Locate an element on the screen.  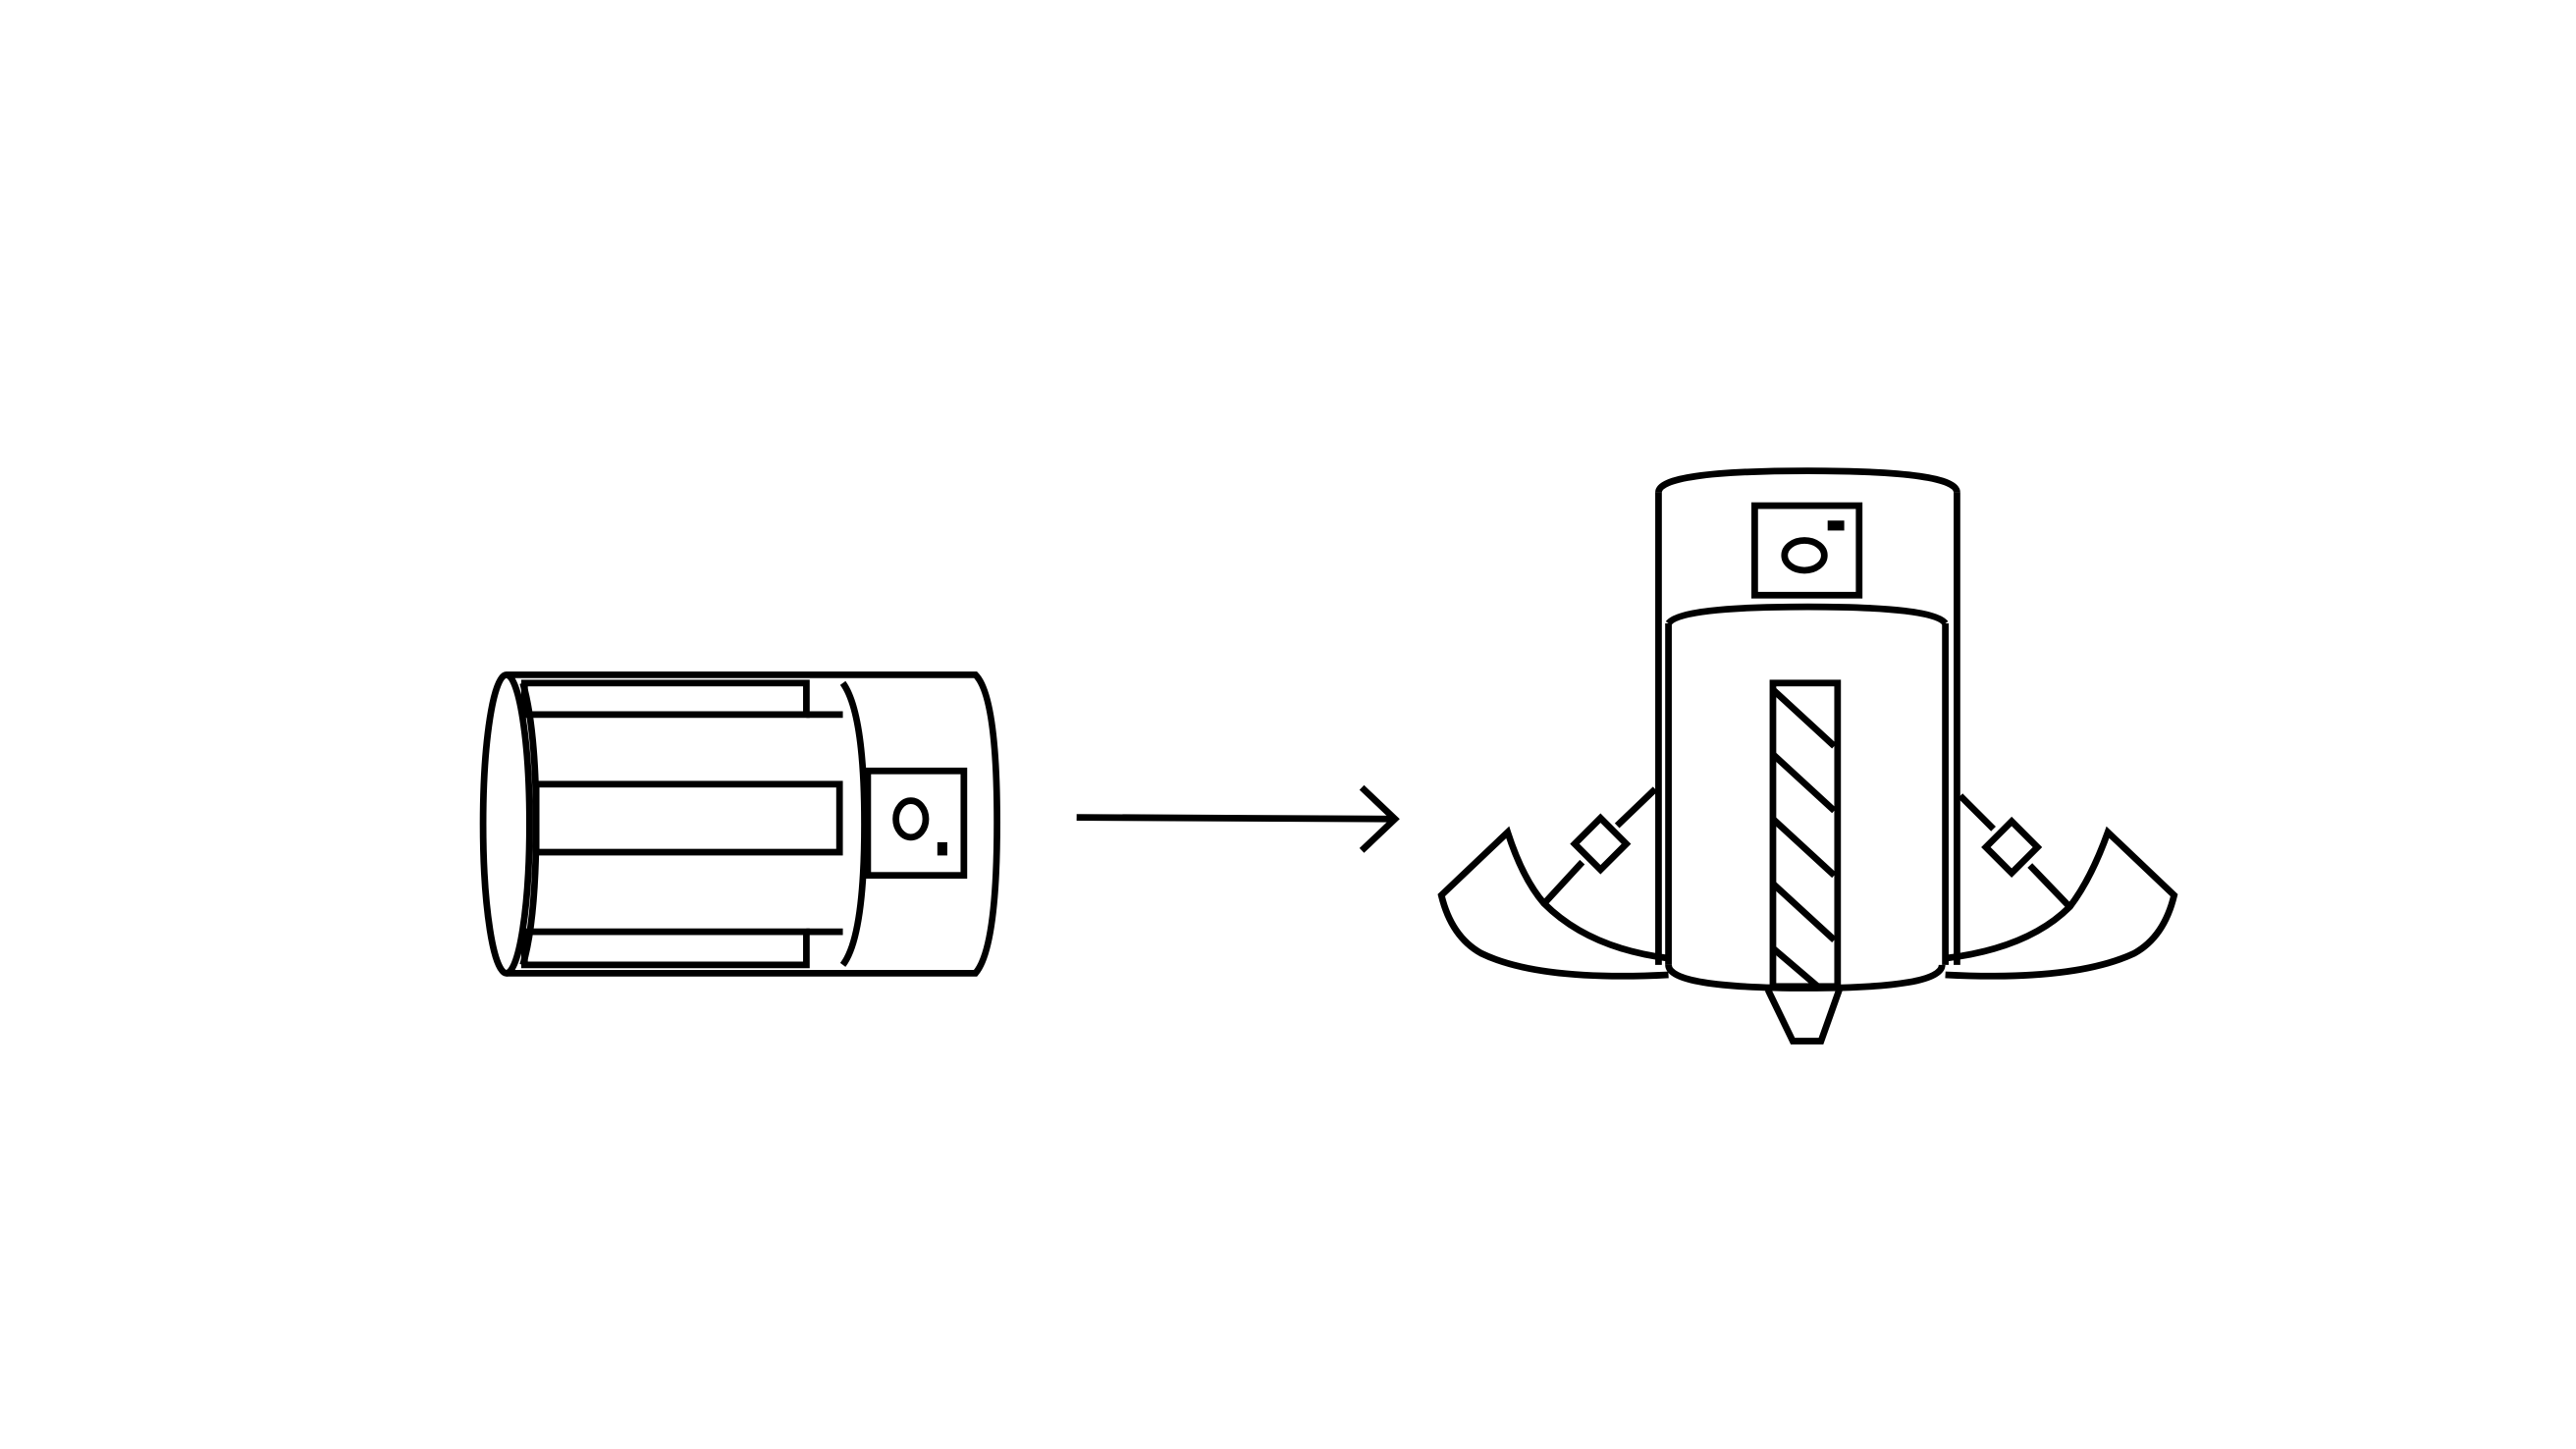
stowed-arm-bottom is located at coordinates (665, 948).